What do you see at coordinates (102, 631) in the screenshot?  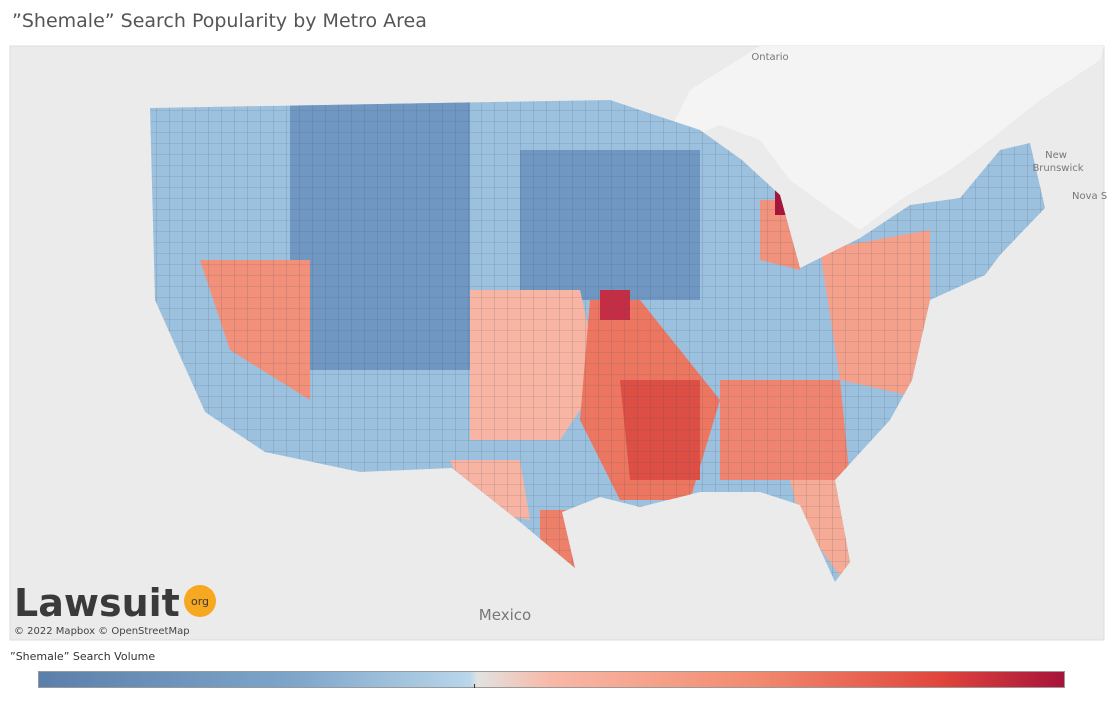 I see `attribution: © 2022 Mapbox © OpenStreetMap` at bounding box center [102, 631].